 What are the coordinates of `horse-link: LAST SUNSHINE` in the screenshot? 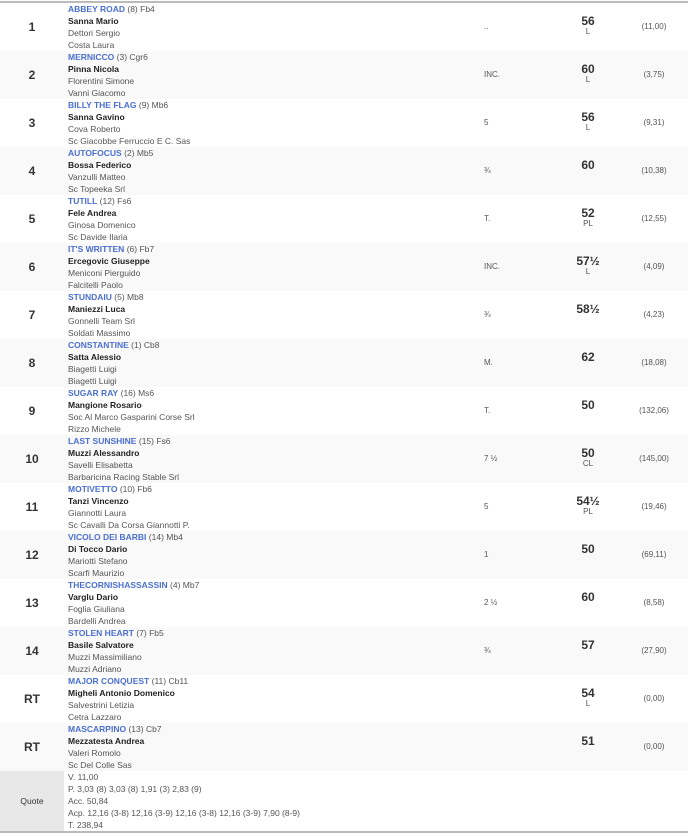 It's located at (102, 441).